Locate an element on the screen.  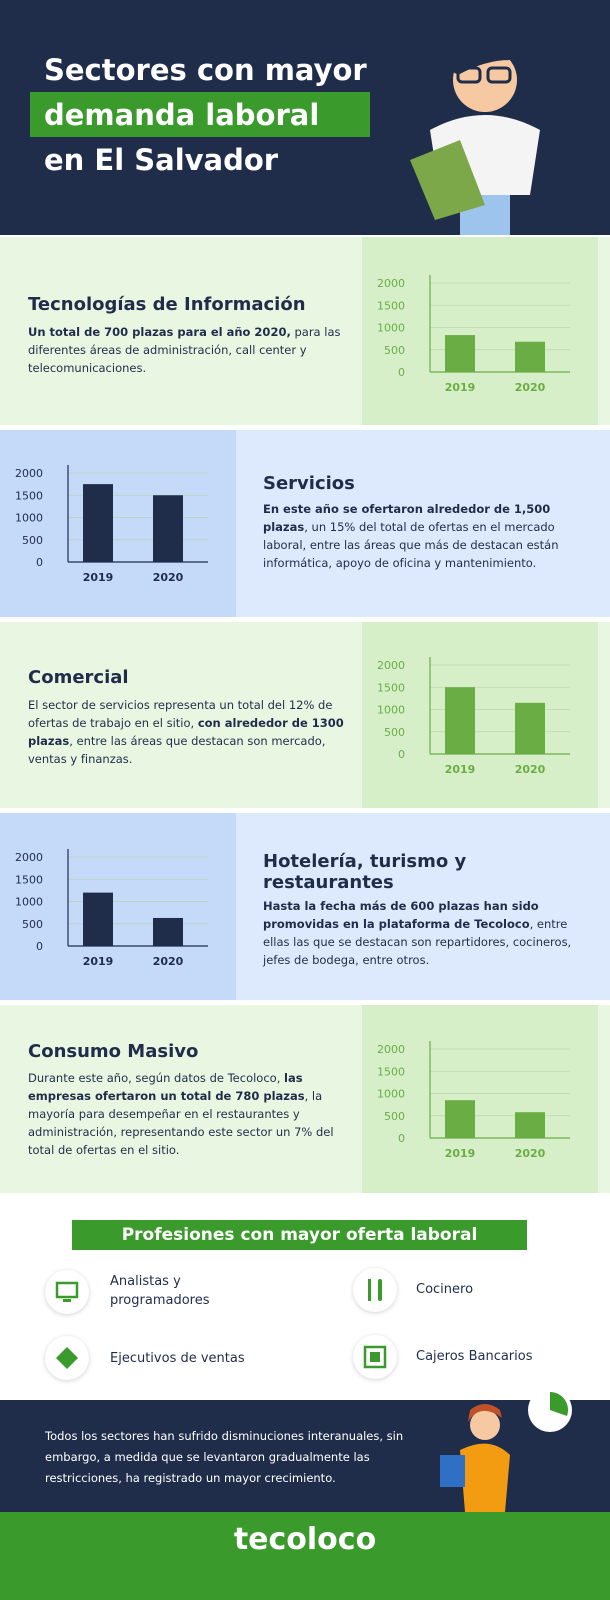
section-heading: Comercial is located at coordinates (78, 677).